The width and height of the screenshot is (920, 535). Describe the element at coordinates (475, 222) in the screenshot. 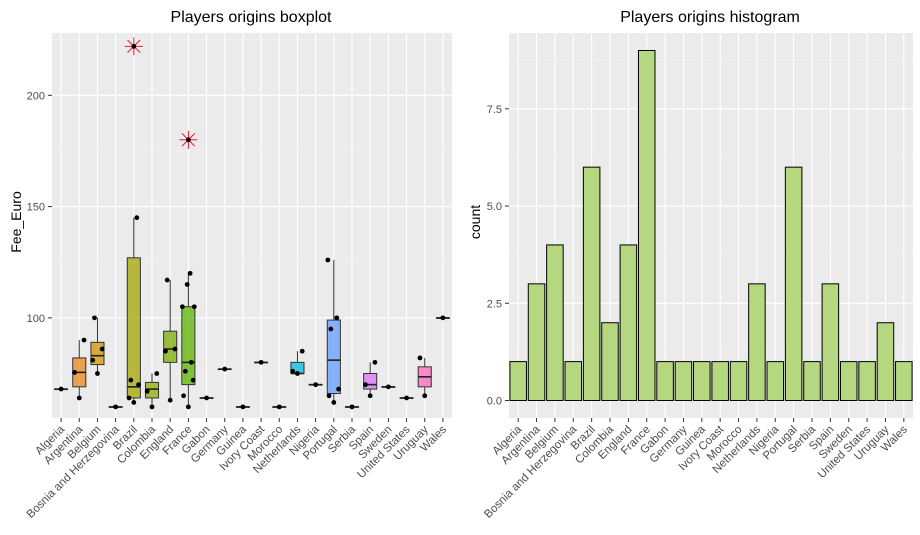

I see `histogram-y-axis-label: count` at that location.